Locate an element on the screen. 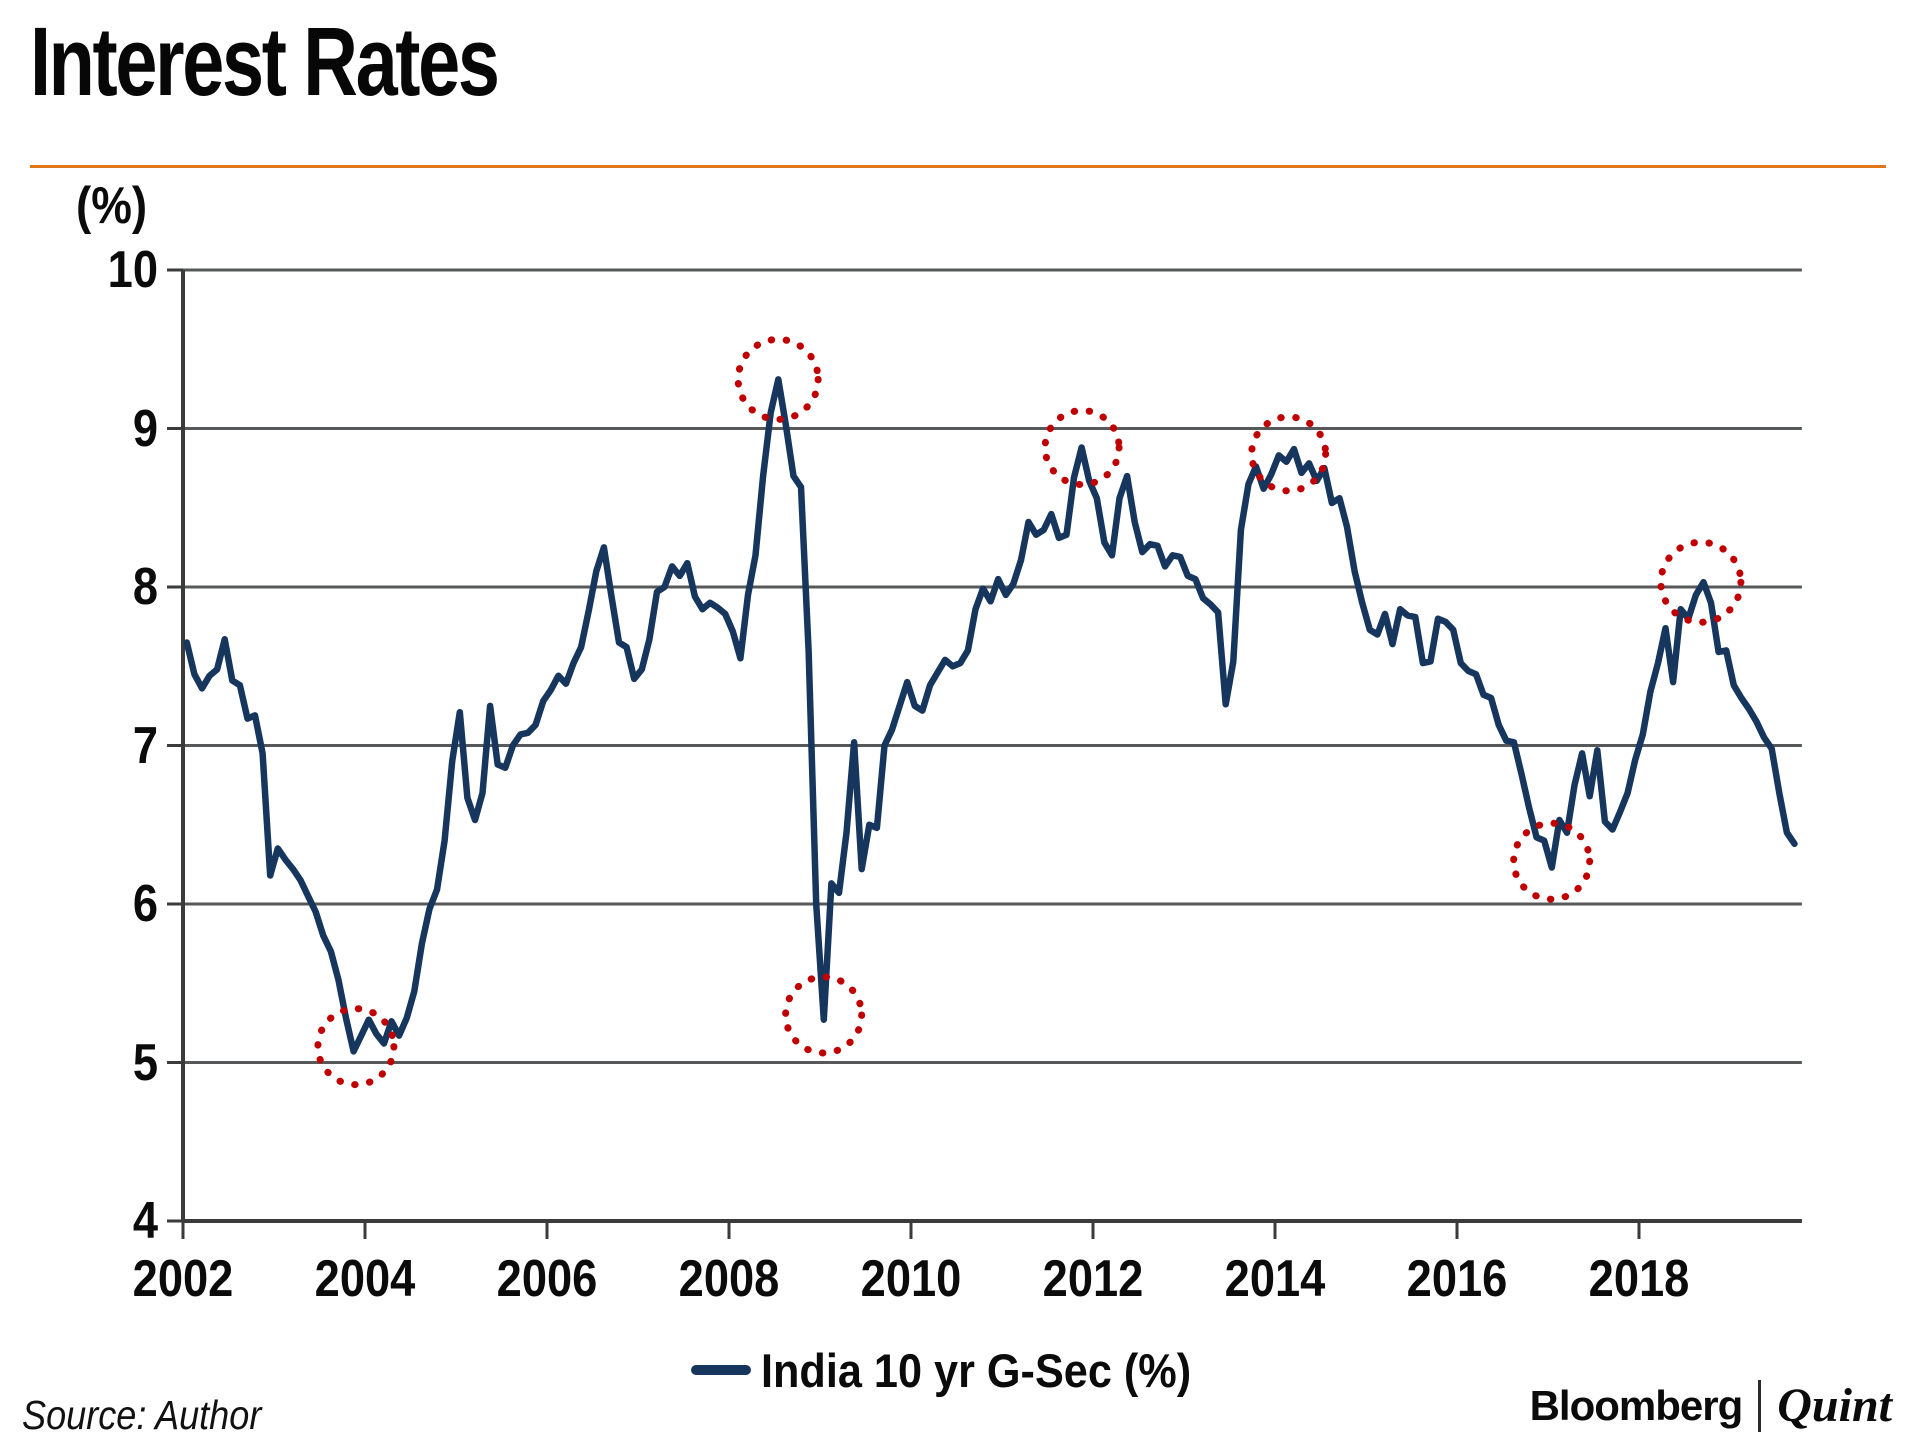 Image resolution: width=1920 pixels, height=1445 pixels. y-tick-label-8: 8 is located at coordinates (145, 587).